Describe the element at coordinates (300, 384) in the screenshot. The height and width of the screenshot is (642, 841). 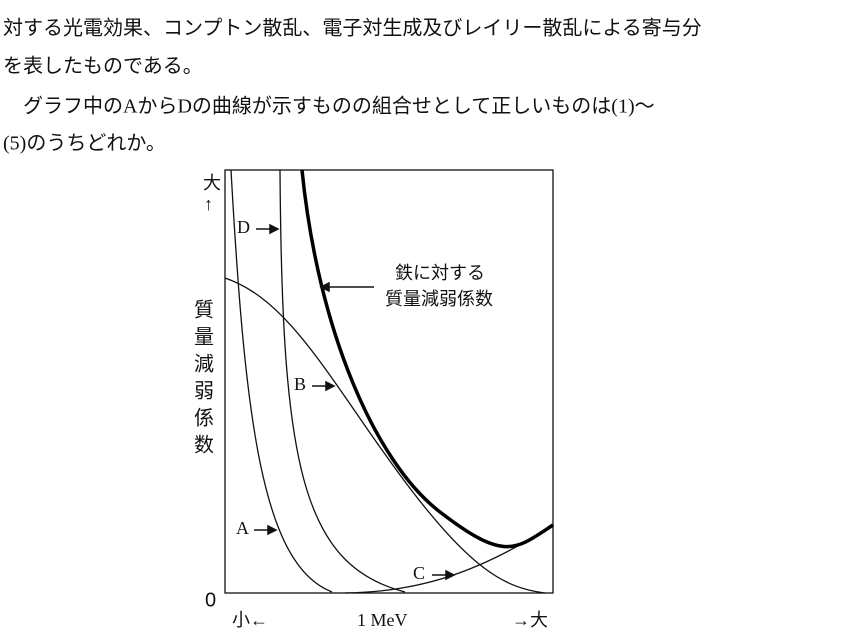
I see `curve-label: B` at that location.